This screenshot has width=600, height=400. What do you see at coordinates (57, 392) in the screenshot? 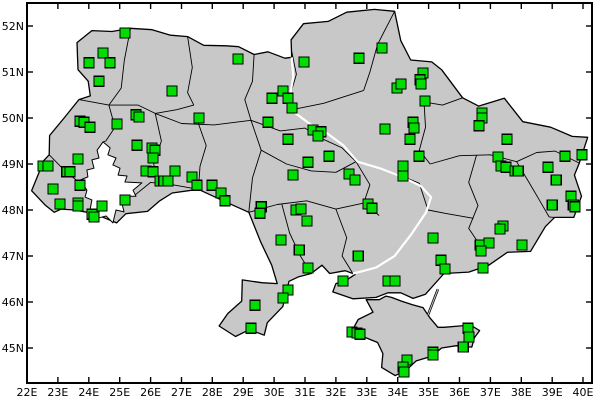
I see `x-tick-label: 23E` at bounding box center [57, 392].